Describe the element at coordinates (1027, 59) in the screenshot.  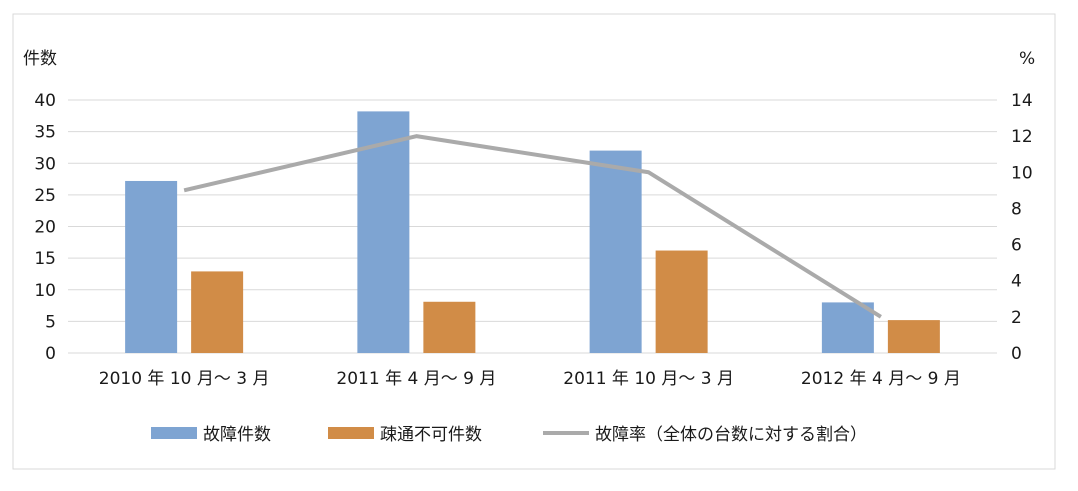
I see `y-right-axis-label: %` at that location.